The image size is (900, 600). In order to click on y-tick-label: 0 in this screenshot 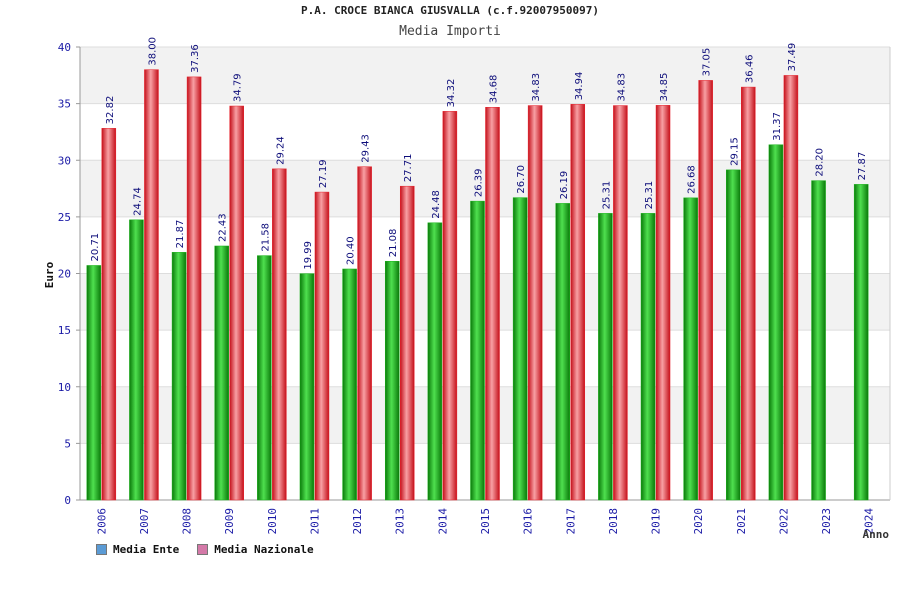, I will do `click(67, 500)`.